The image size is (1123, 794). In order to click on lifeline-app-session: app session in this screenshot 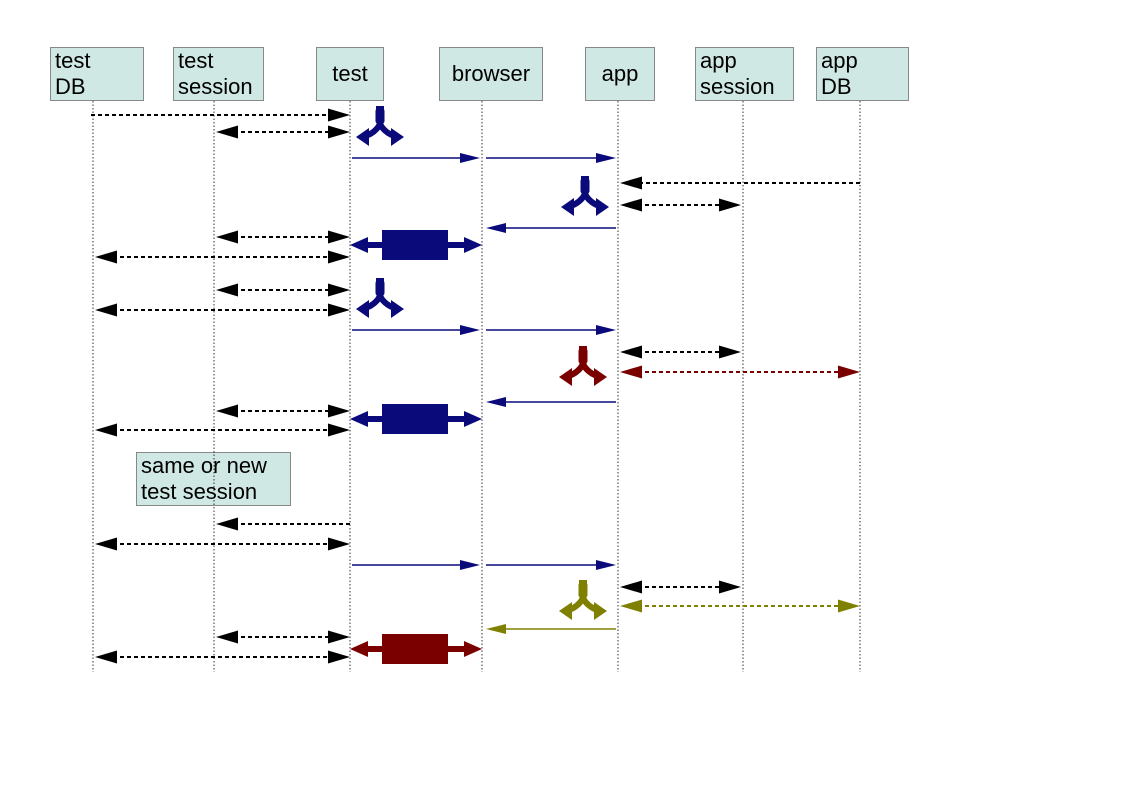, I will do `click(744, 74)`.